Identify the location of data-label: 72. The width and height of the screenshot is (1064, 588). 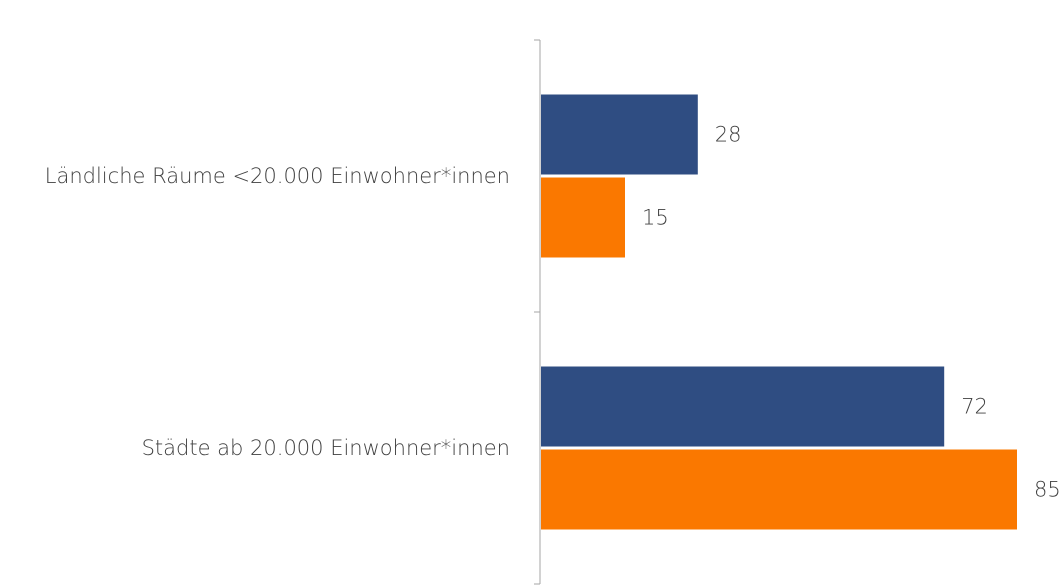
(974, 407).